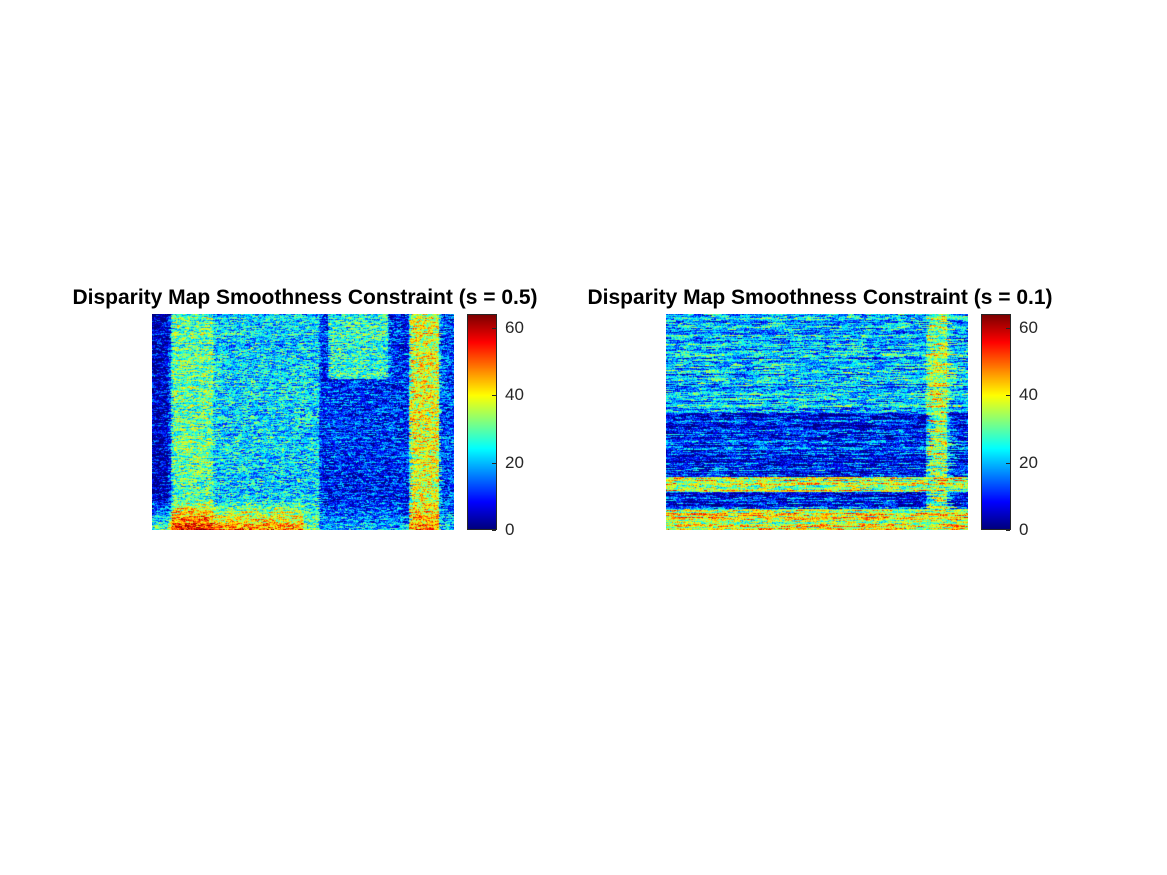 This screenshot has height=875, width=1167. I want to click on colorbar-right, so click(996, 422).